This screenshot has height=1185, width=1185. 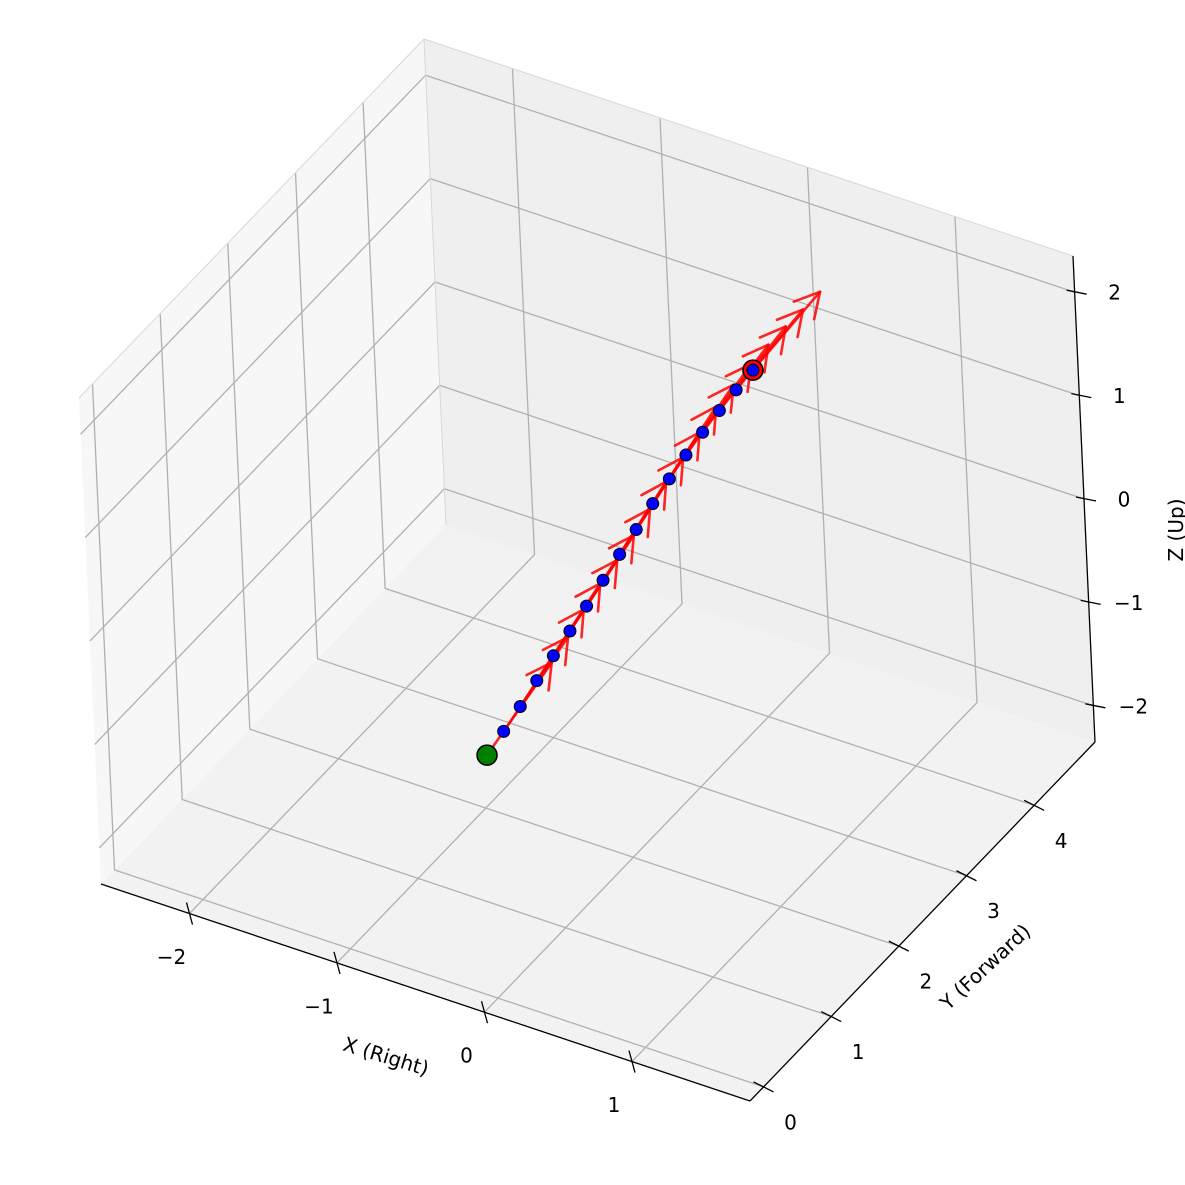 I want to click on direction-arrow-shaft, so click(x=786, y=331).